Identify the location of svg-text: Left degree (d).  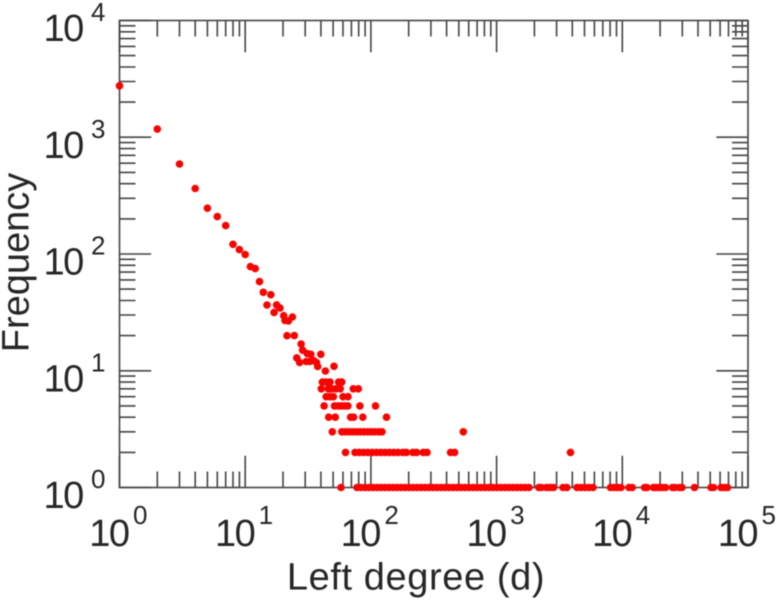
(416, 578).